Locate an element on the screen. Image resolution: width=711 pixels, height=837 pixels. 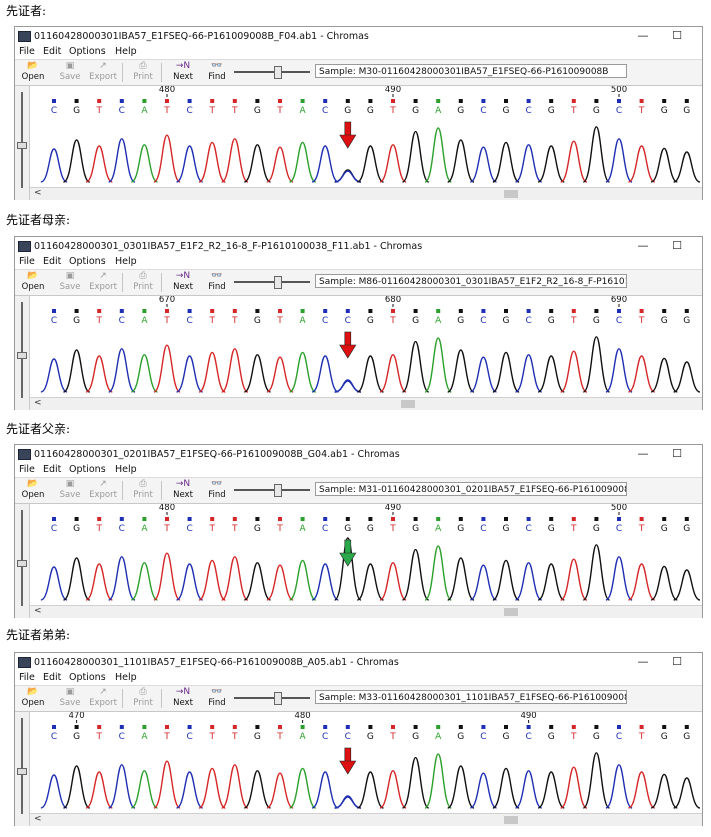
scroll-thumb is located at coordinates (511, 194).